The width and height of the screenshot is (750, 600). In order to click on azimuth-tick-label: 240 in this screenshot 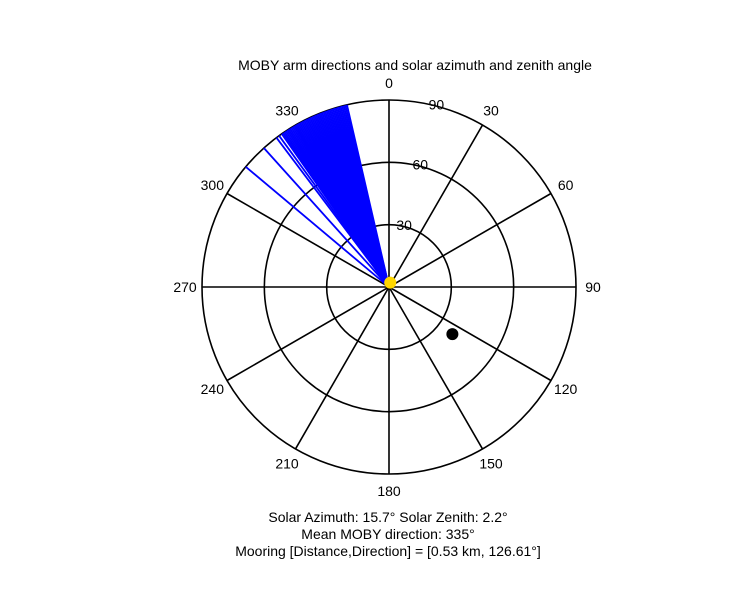, I will do `click(213, 389)`.